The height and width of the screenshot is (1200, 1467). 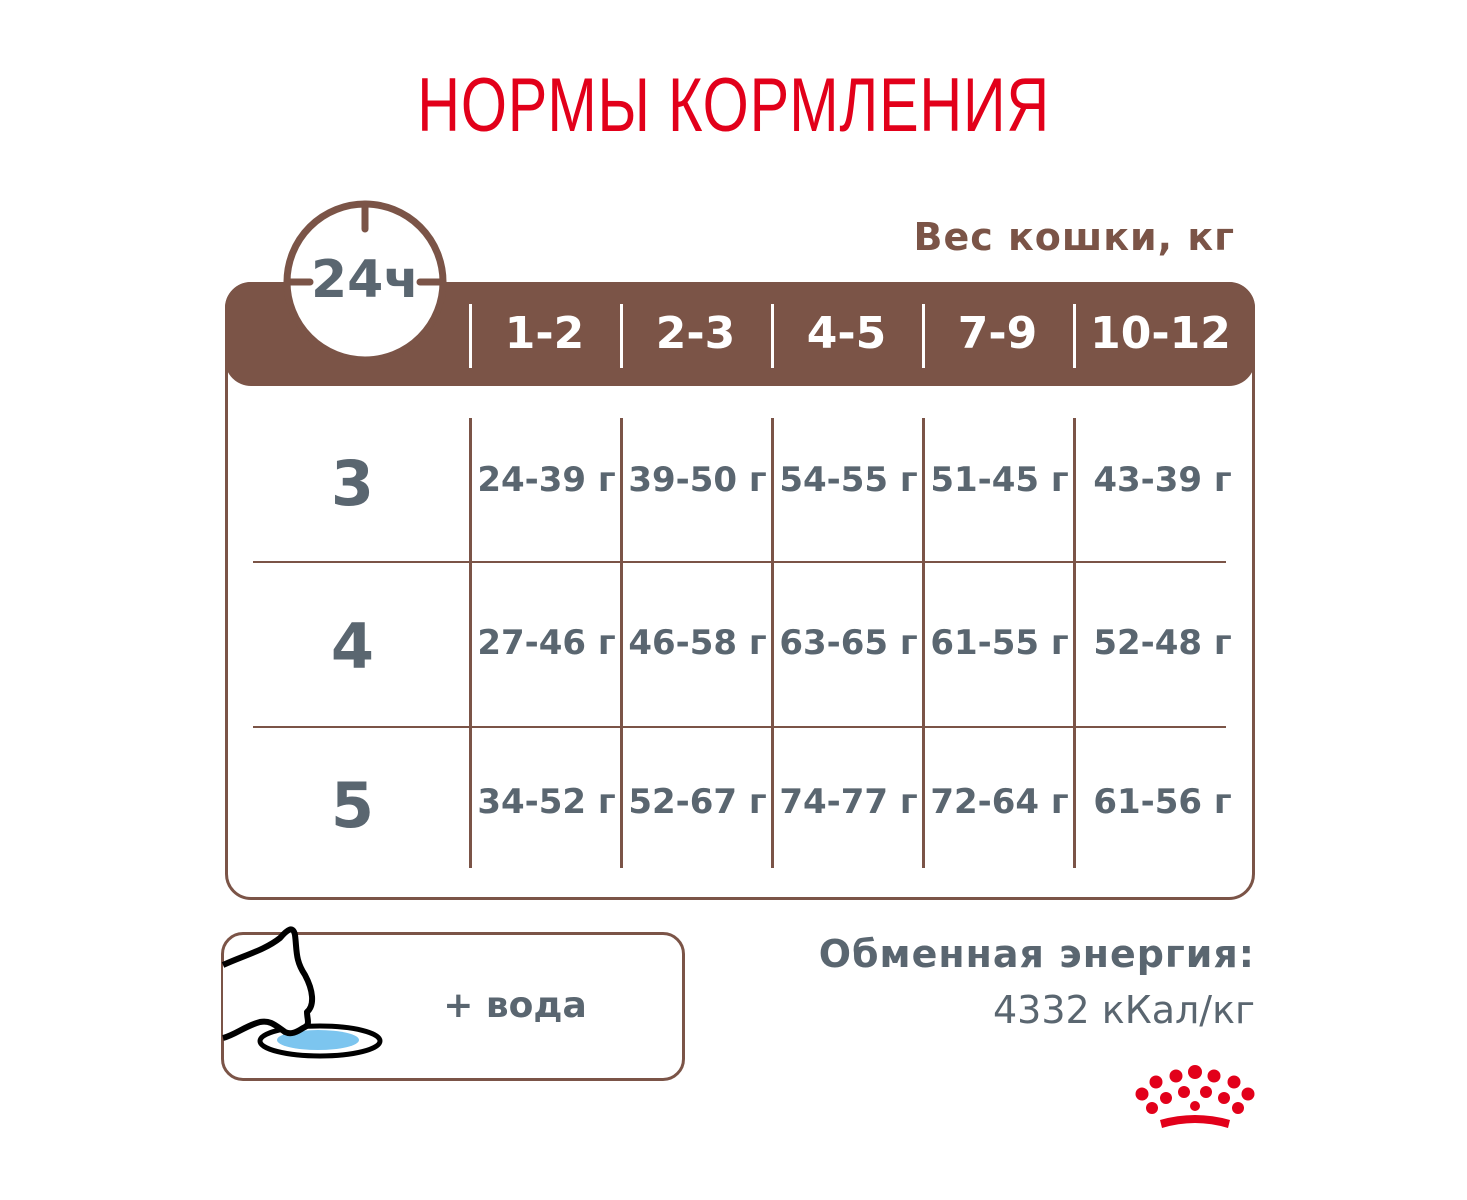 I want to click on row-label-meals: 5, so click(x=352, y=805).